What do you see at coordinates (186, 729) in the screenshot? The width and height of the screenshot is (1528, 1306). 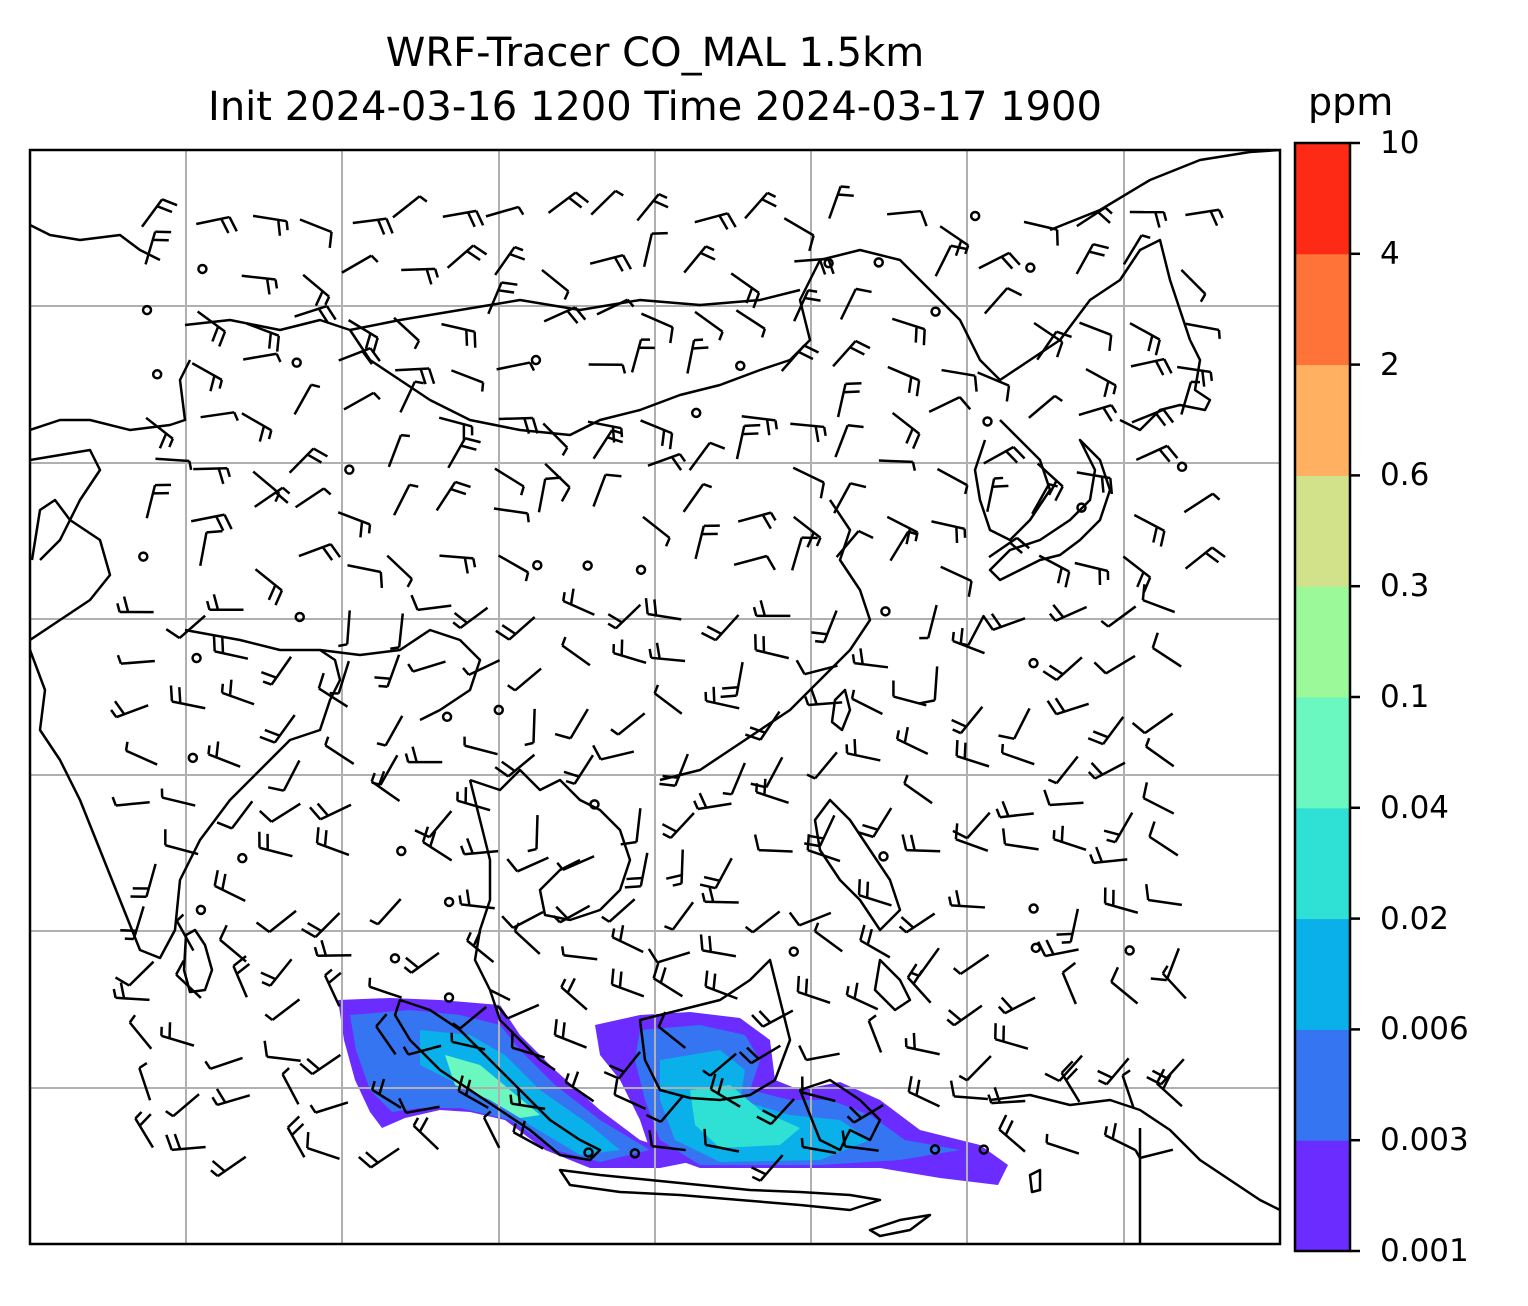 I see `coast-india` at bounding box center [186, 729].